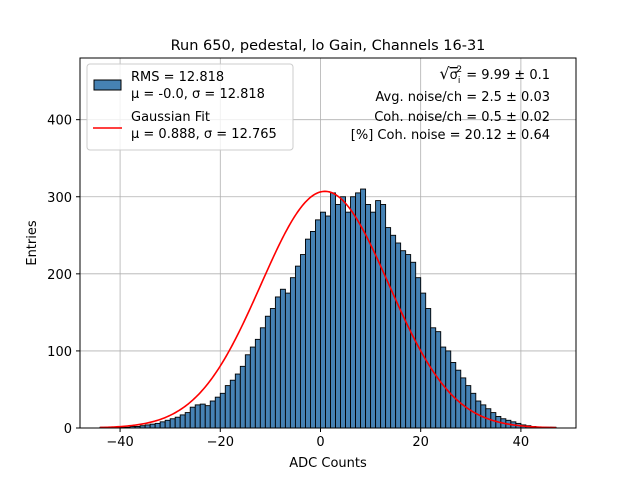 This screenshot has height=480, width=640. I want to click on y-axis-ticks: 0 100 200 300 400, so click(63, 275).